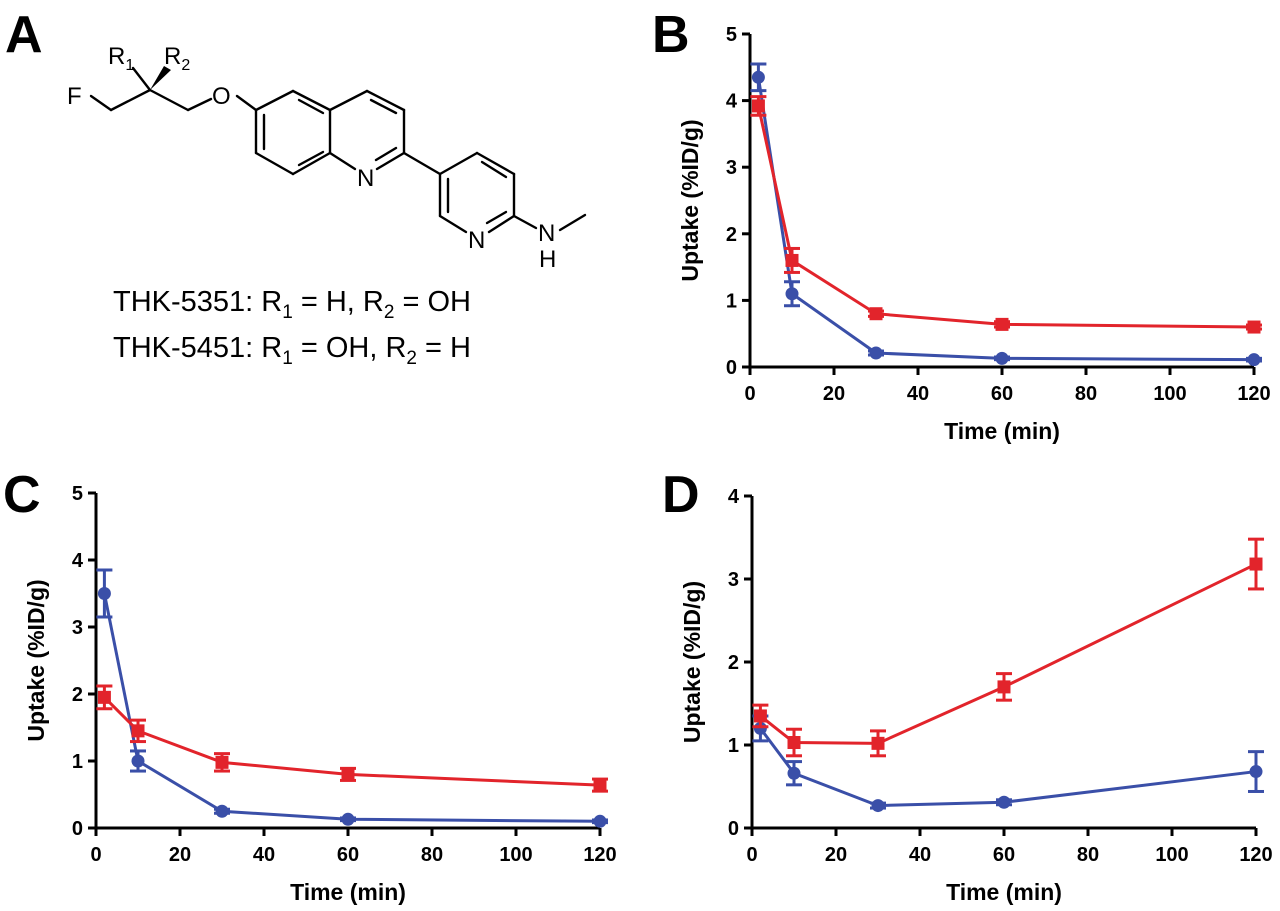 Image resolution: width=1280 pixels, height=911 pixels. Describe the element at coordinates (600, 821) in the screenshot. I see `panel-c-series-blue-point` at that location.